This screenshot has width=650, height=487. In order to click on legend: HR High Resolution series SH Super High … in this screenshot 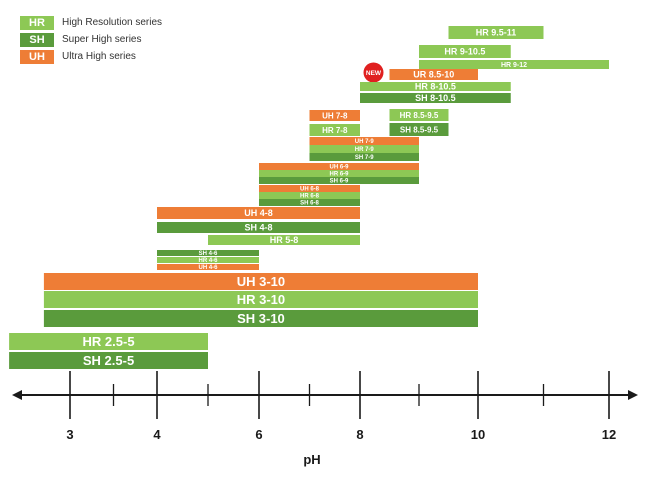, I will do `click(91, 39)`.